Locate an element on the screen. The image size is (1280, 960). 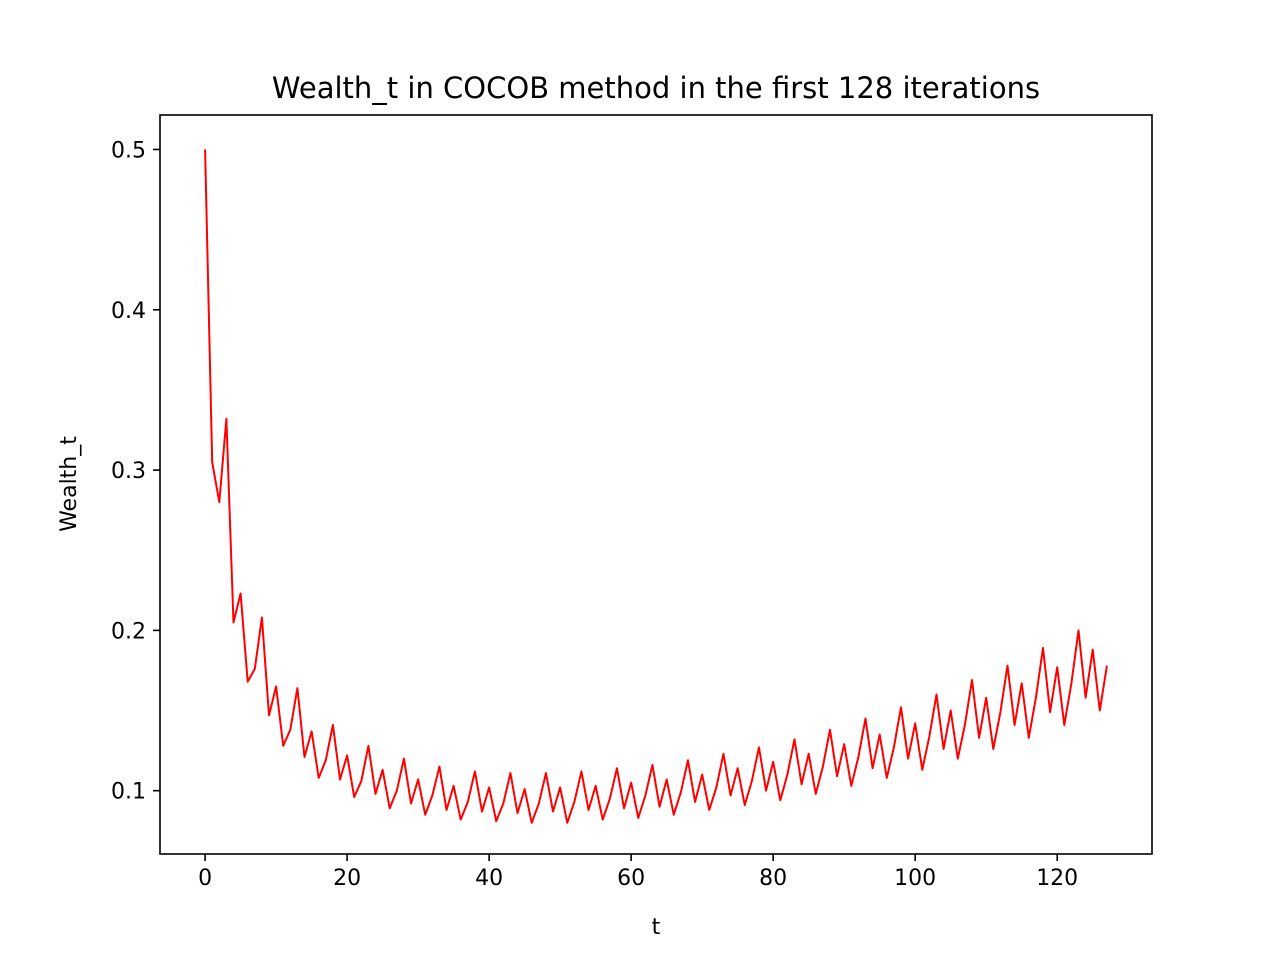
y-tick-label: 0.4 is located at coordinates (128, 311).